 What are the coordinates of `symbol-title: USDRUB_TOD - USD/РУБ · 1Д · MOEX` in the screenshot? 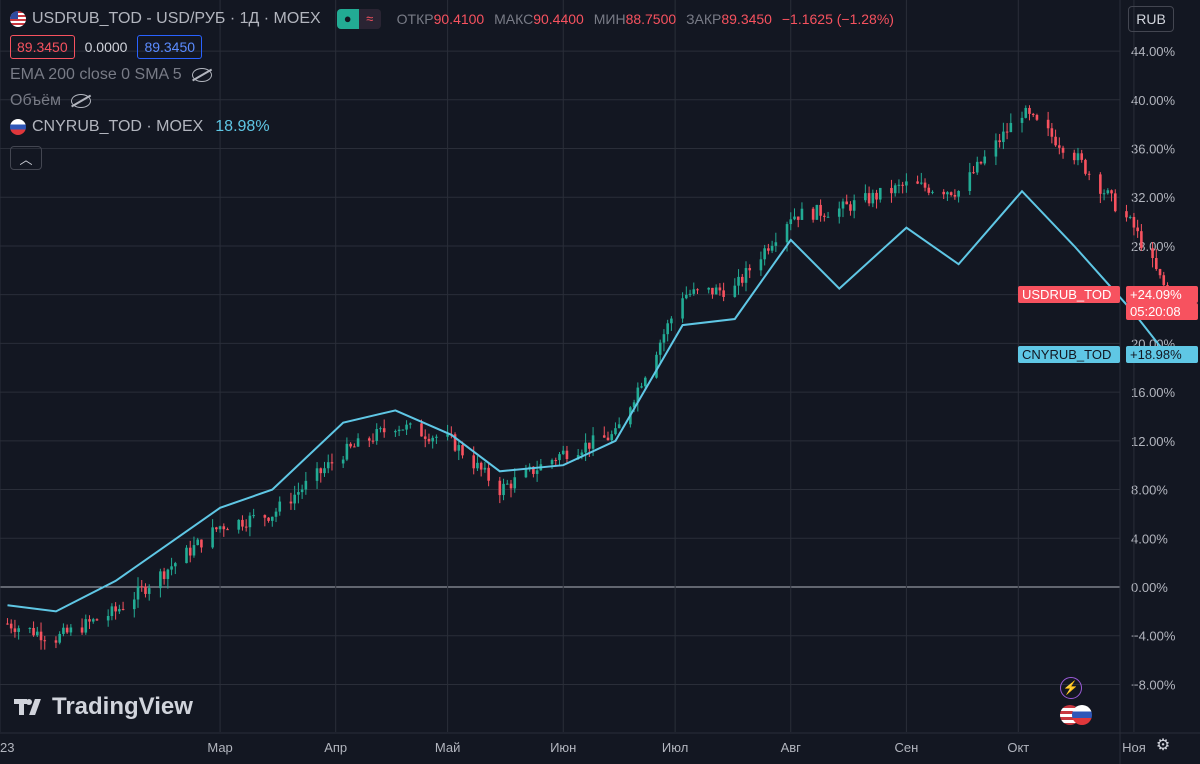 It's located at (176, 18).